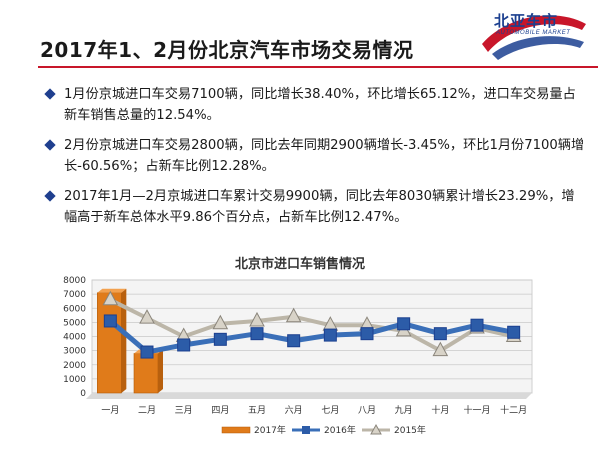 The height and width of the screenshot is (450, 600). What do you see at coordinates (257, 410) in the screenshot?
I see `x-tick-label: 五月` at bounding box center [257, 410].